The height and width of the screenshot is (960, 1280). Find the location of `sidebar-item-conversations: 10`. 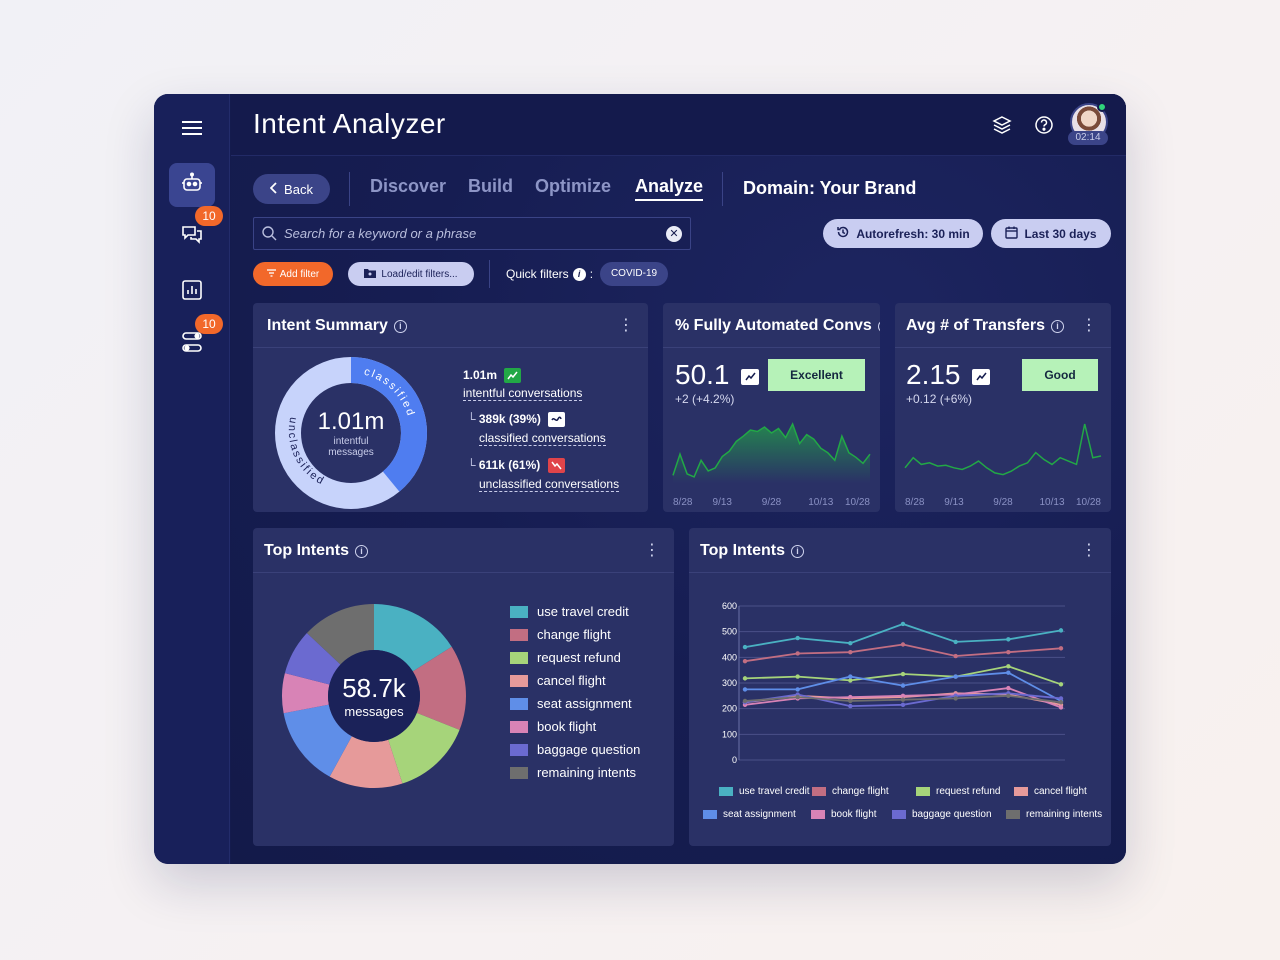

sidebar-item-conversations: 10 is located at coordinates (196, 232).